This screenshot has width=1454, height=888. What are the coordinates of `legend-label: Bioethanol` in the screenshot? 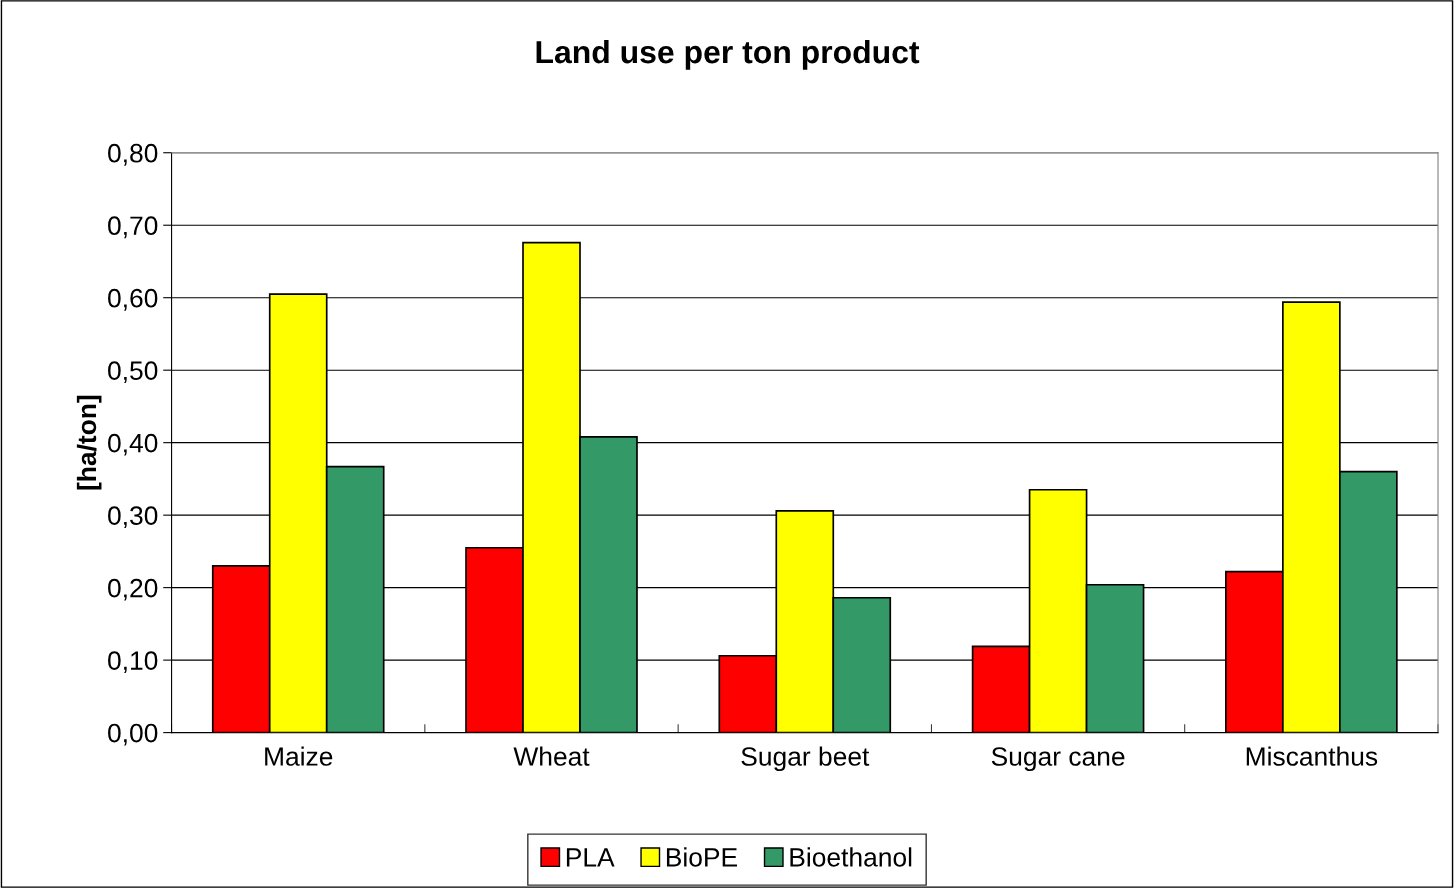 It's located at (851, 857).